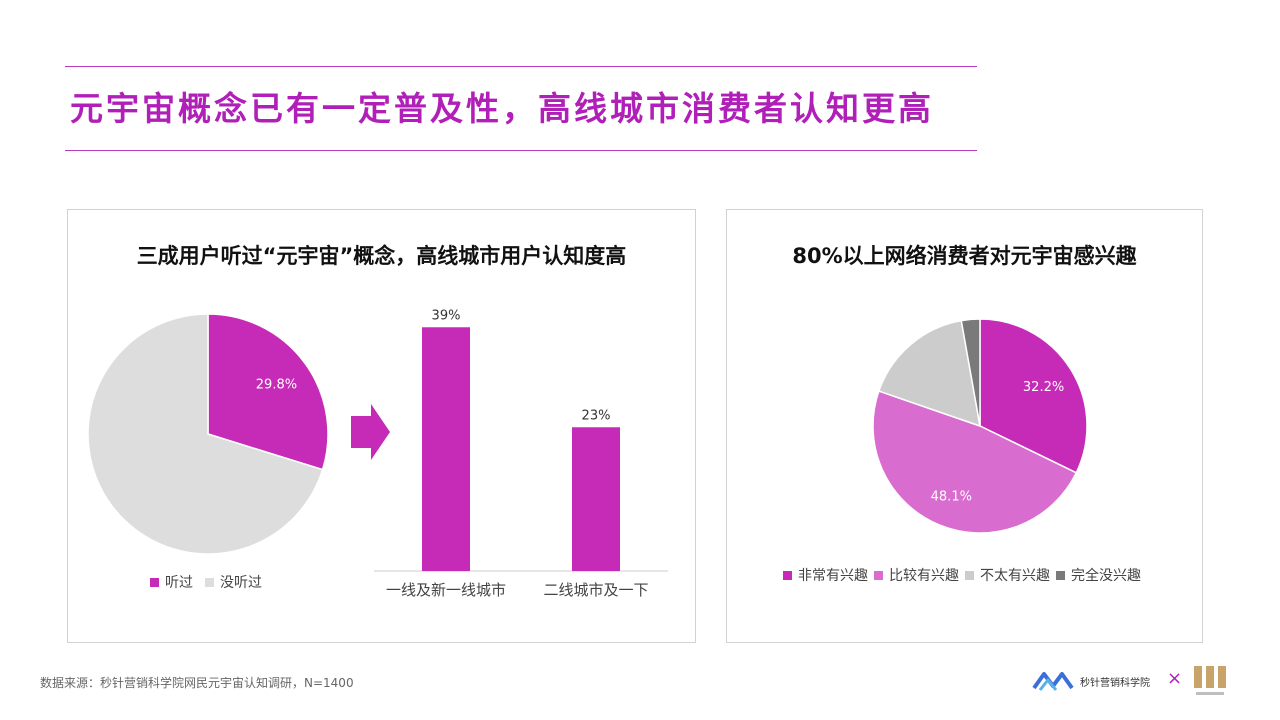 The image size is (1280, 720). What do you see at coordinates (241, 583) in the screenshot?
I see `legend-label-not-heard: 没听过` at bounding box center [241, 583].